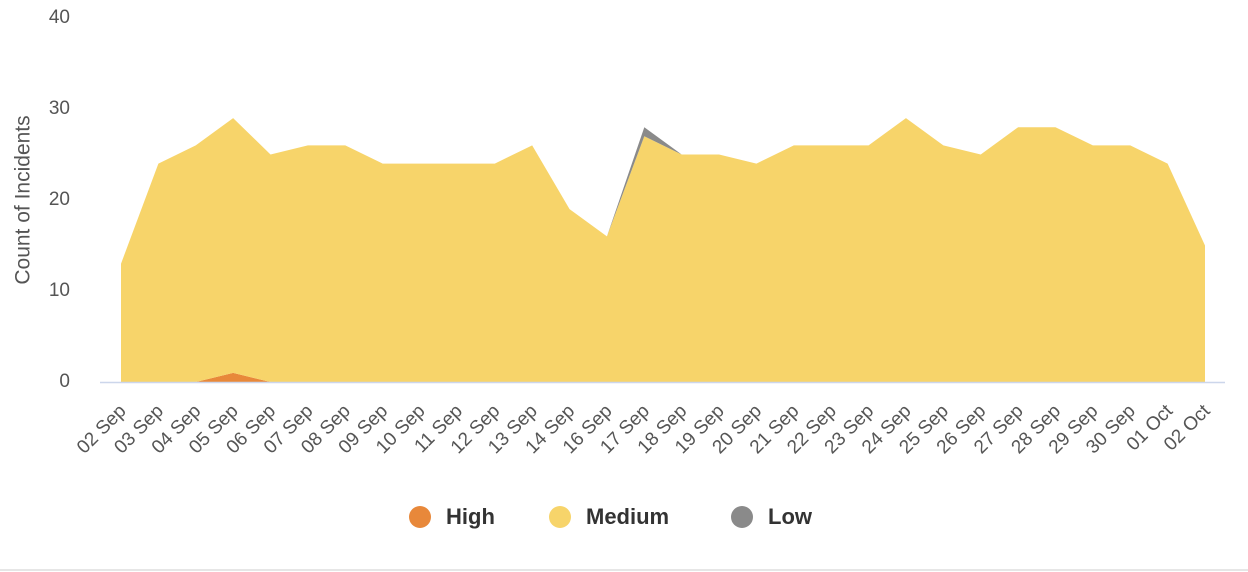 This screenshot has height=572, width=1248. I want to click on y-tick-label: 10, so click(59, 290).